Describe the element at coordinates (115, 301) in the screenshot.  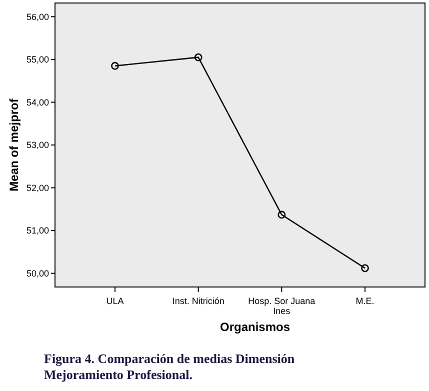
I see `x-tick-label: ULA` at that location.